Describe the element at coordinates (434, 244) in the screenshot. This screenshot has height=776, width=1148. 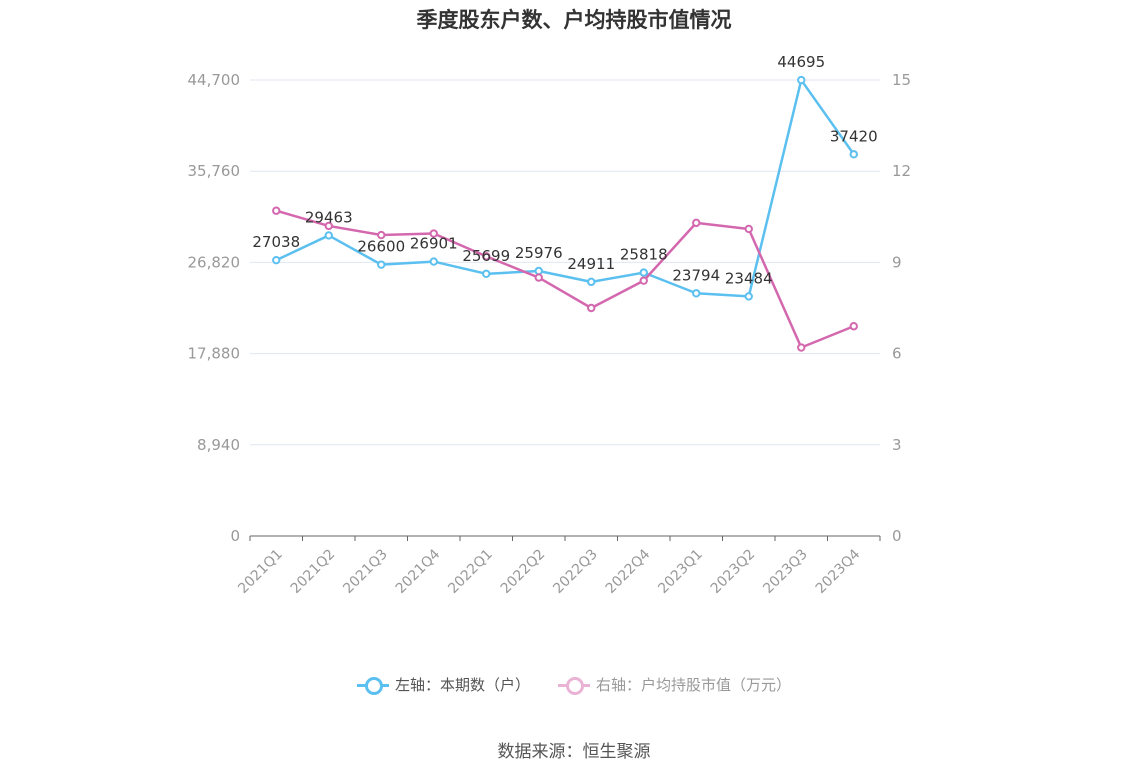
I see `data-label: 26901` at that location.